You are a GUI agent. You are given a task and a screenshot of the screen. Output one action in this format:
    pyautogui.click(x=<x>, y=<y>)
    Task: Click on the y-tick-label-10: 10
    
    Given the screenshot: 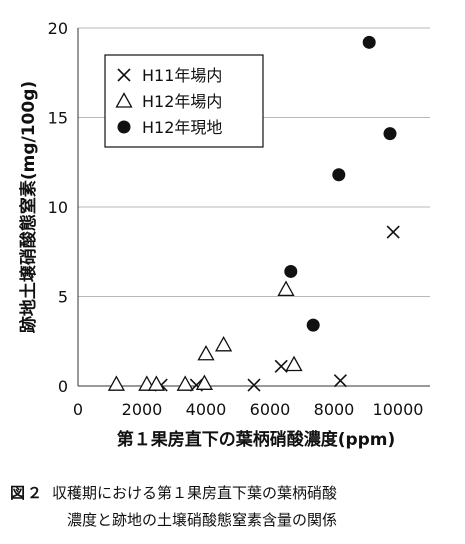 What is the action you would take?
    pyautogui.click(x=58, y=207)
    